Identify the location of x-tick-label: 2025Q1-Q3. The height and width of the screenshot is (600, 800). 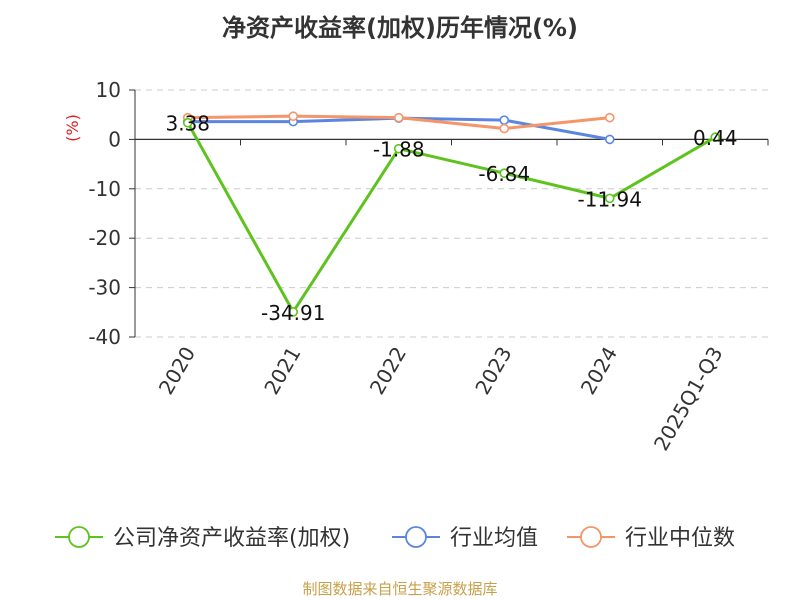
(688, 399).